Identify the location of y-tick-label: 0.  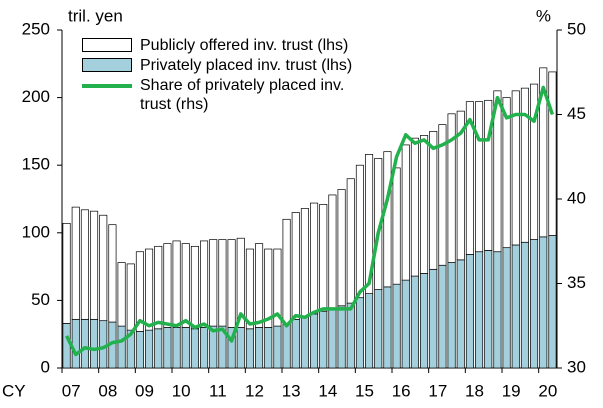
(45, 366).